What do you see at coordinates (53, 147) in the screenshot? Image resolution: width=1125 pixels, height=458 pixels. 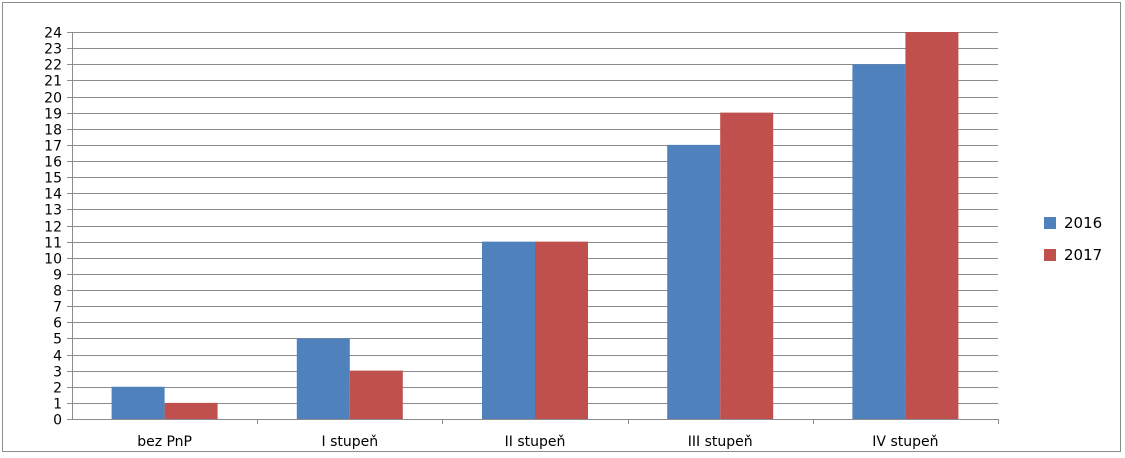 I see `y-tick-label: 17` at bounding box center [53, 147].